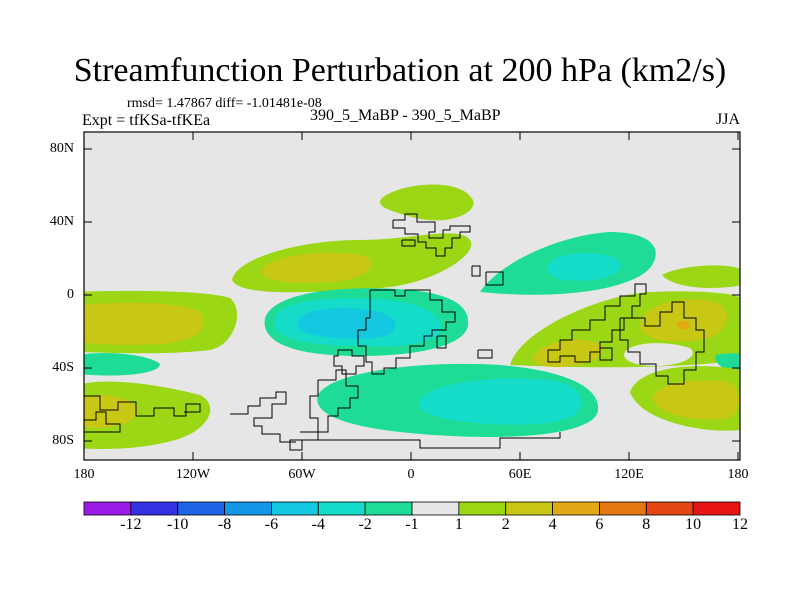  Describe the element at coordinates (224, 524) in the screenshot. I see `colorbar-label: -8` at that location.